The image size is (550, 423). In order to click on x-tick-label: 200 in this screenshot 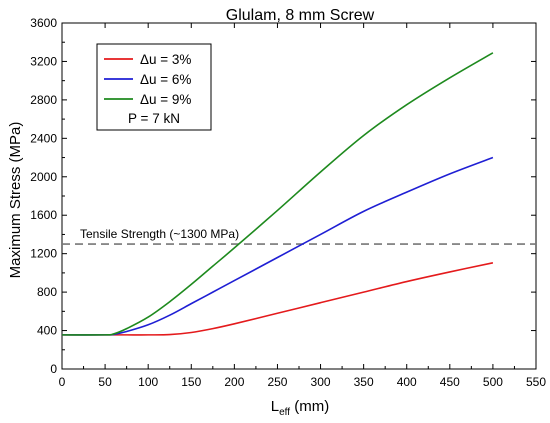, I will do `click(234, 382)`.